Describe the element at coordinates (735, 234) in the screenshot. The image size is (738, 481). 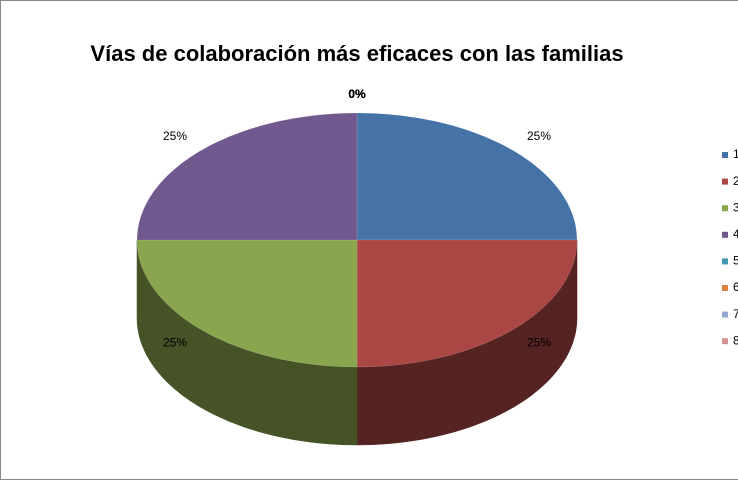
I see `legend-label: 4` at that location.